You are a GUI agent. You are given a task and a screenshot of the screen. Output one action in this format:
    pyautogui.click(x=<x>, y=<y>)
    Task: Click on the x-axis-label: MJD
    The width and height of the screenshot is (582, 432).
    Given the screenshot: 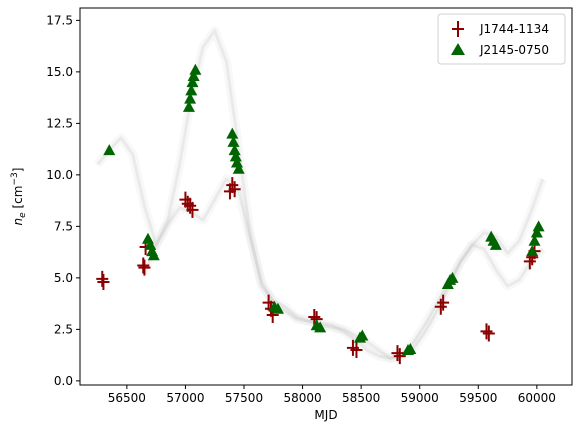 What is the action you would take?
    pyautogui.click(x=325, y=415)
    